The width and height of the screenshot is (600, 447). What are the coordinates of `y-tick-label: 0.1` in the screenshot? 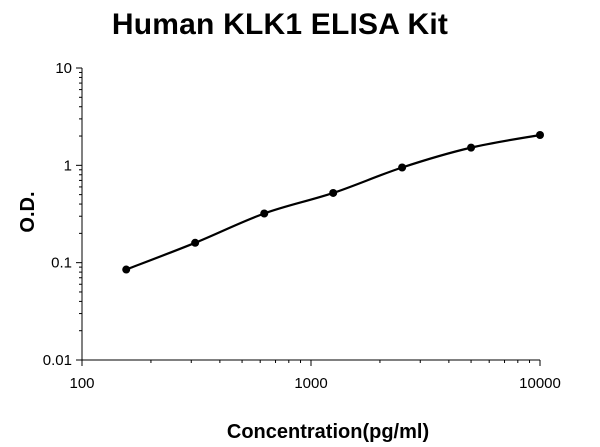 It's located at (61, 263).